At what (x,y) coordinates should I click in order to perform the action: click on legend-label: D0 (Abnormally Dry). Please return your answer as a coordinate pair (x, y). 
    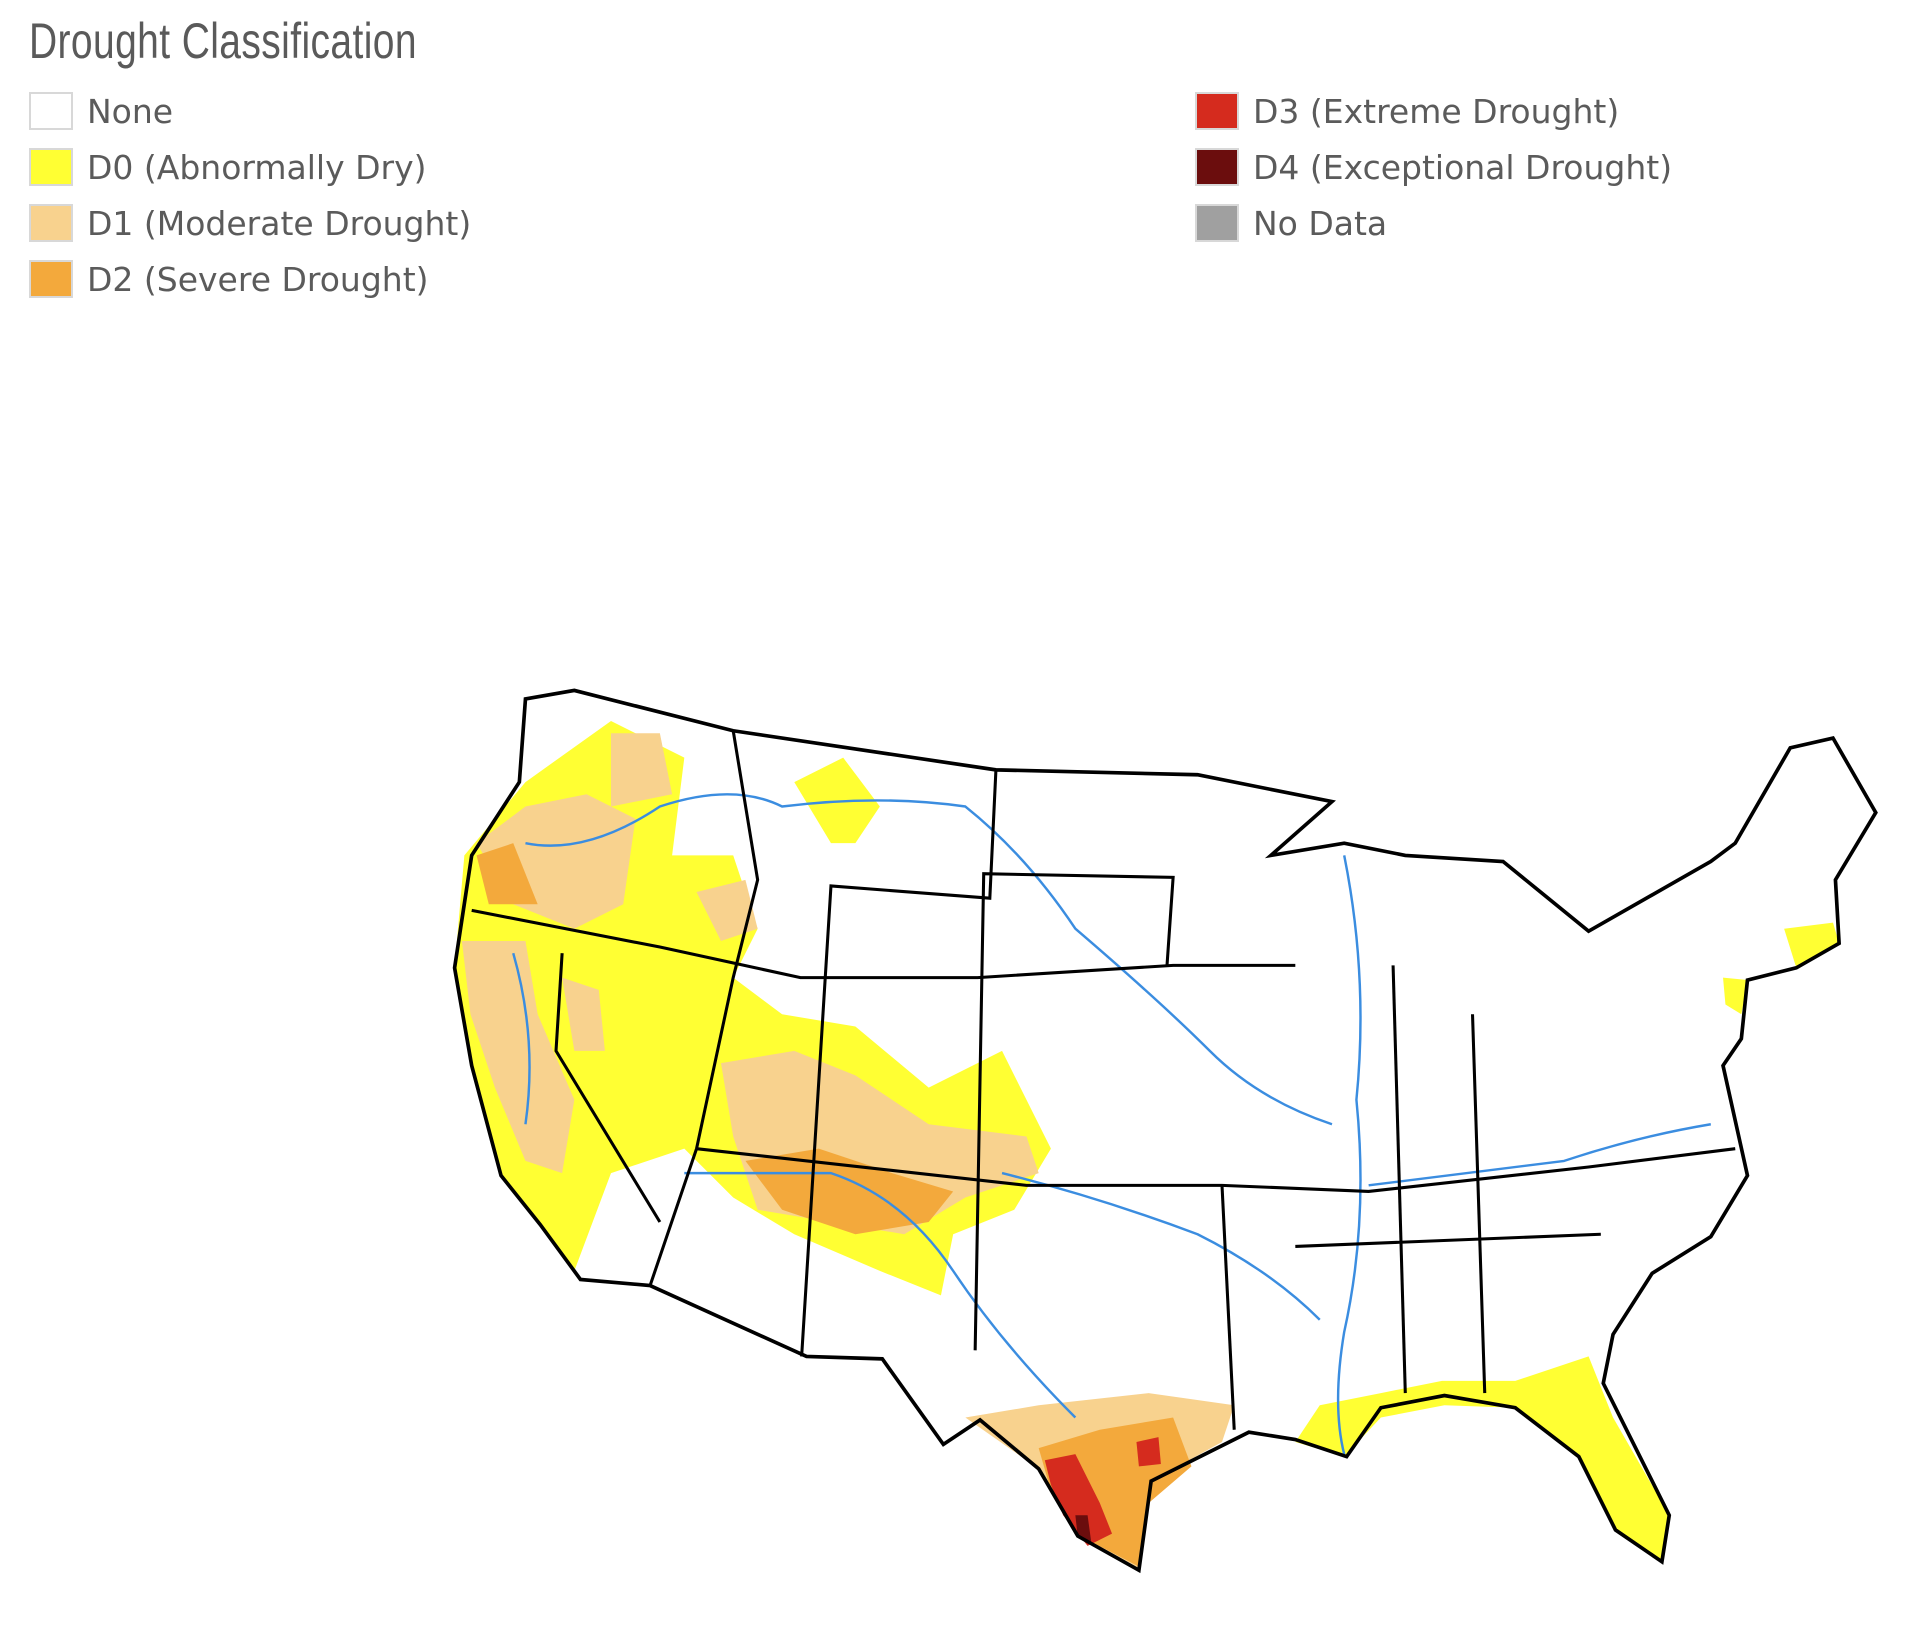
    Looking at the image, I should click on (257, 167).